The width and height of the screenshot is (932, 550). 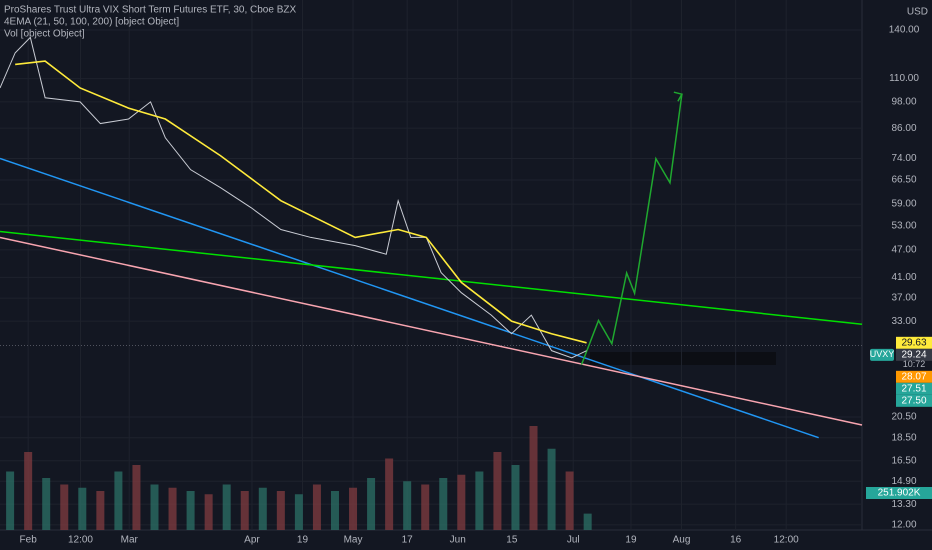 I want to click on x-tick-label: Jul, so click(x=573, y=540).